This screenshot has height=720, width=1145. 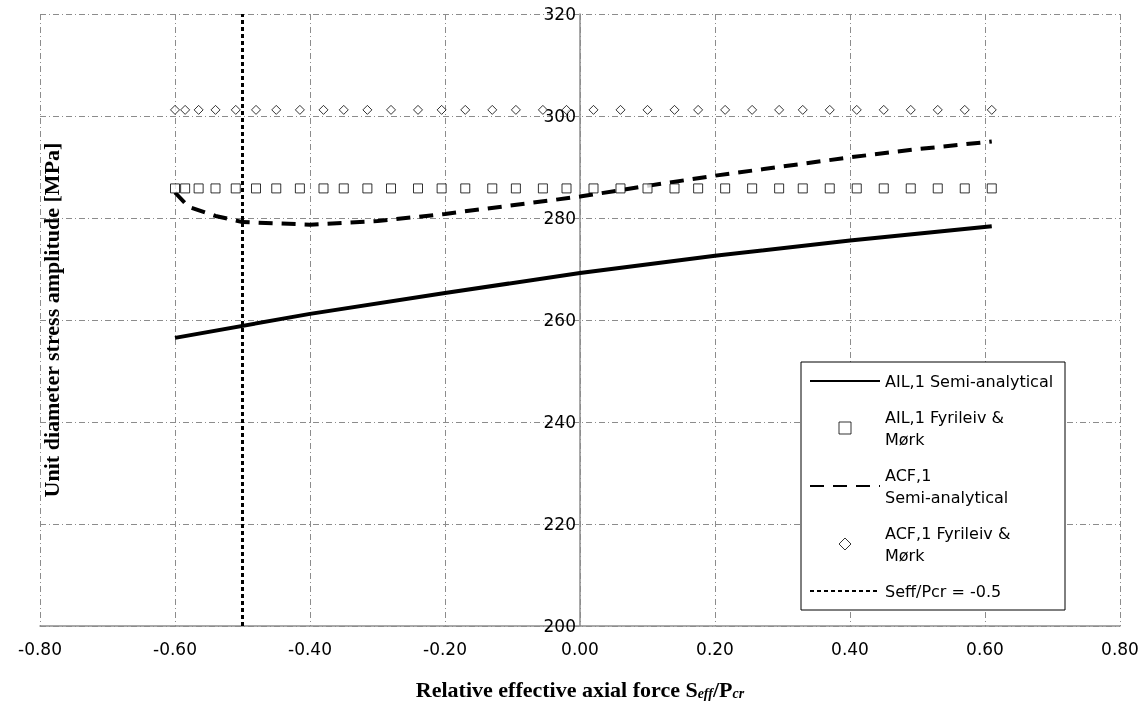 What do you see at coordinates (559, 116) in the screenshot?
I see `y-tick-label: 300` at bounding box center [559, 116].